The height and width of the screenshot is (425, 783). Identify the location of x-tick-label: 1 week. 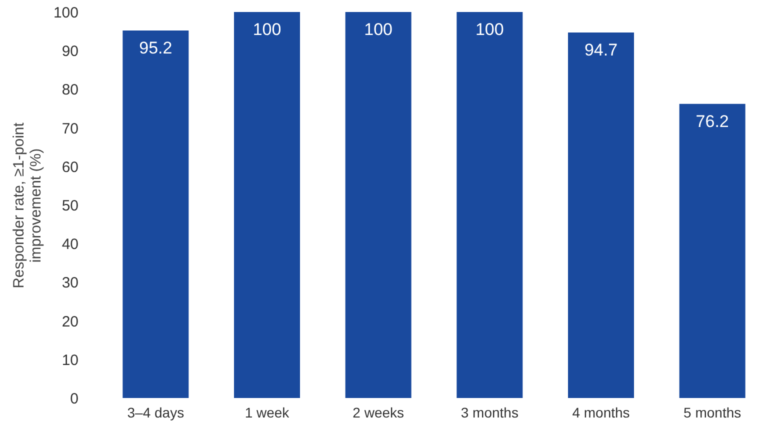
(267, 412).